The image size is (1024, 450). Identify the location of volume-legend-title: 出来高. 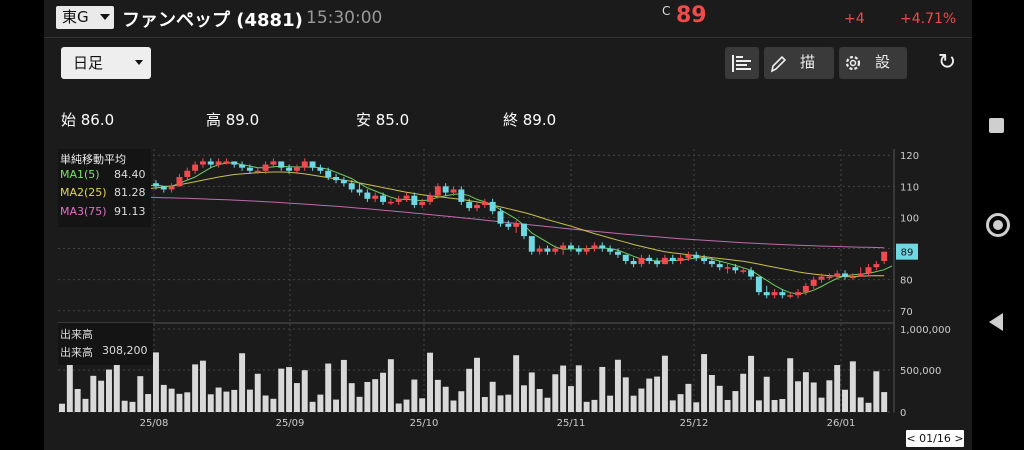
(76, 334).